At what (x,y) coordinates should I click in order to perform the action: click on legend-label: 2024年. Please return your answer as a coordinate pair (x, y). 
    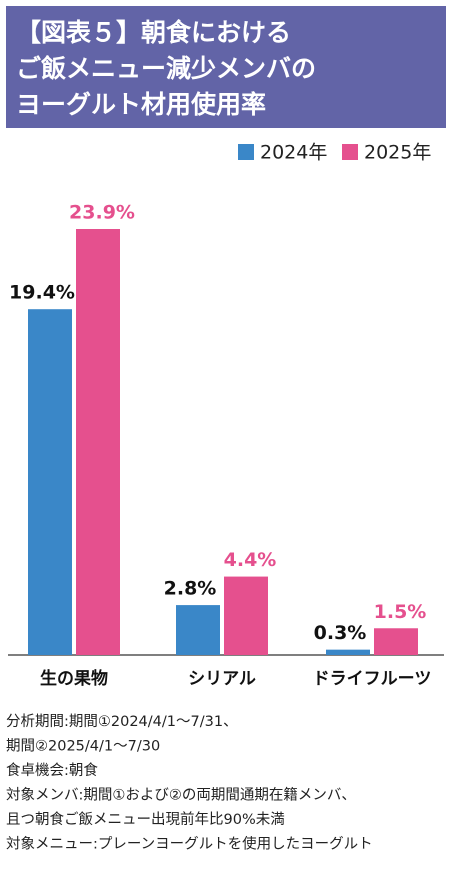
    Looking at the image, I should click on (293, 153).